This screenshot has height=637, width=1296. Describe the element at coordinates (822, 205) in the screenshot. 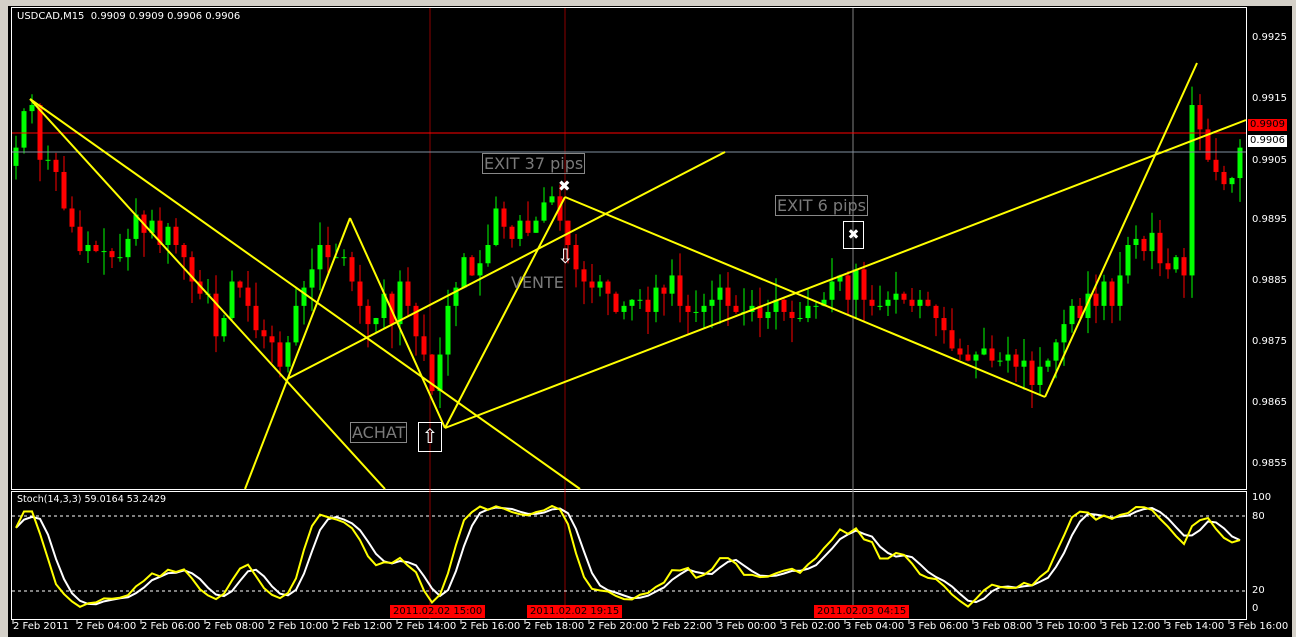

I see `exit-label-2: EXIT 6 pips` at that location.